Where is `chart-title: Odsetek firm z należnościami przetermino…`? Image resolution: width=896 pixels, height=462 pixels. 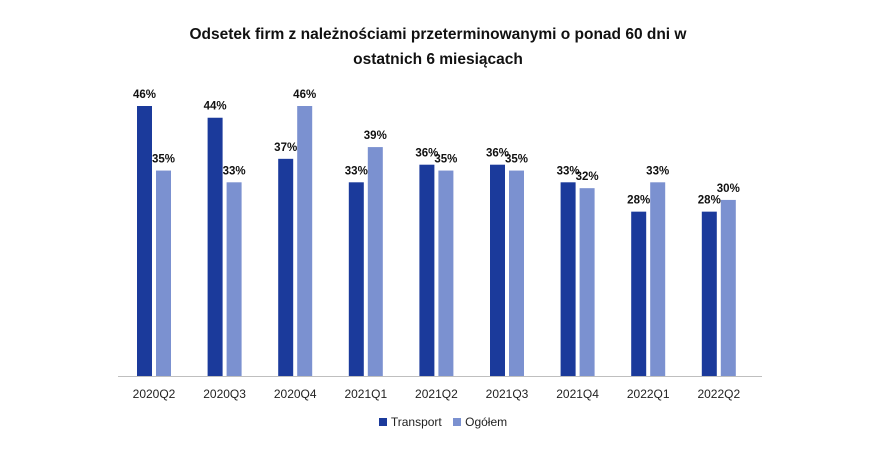 chart-title: Odsetek firm z należnościami przetermino… is located at coordinates (438, 47).